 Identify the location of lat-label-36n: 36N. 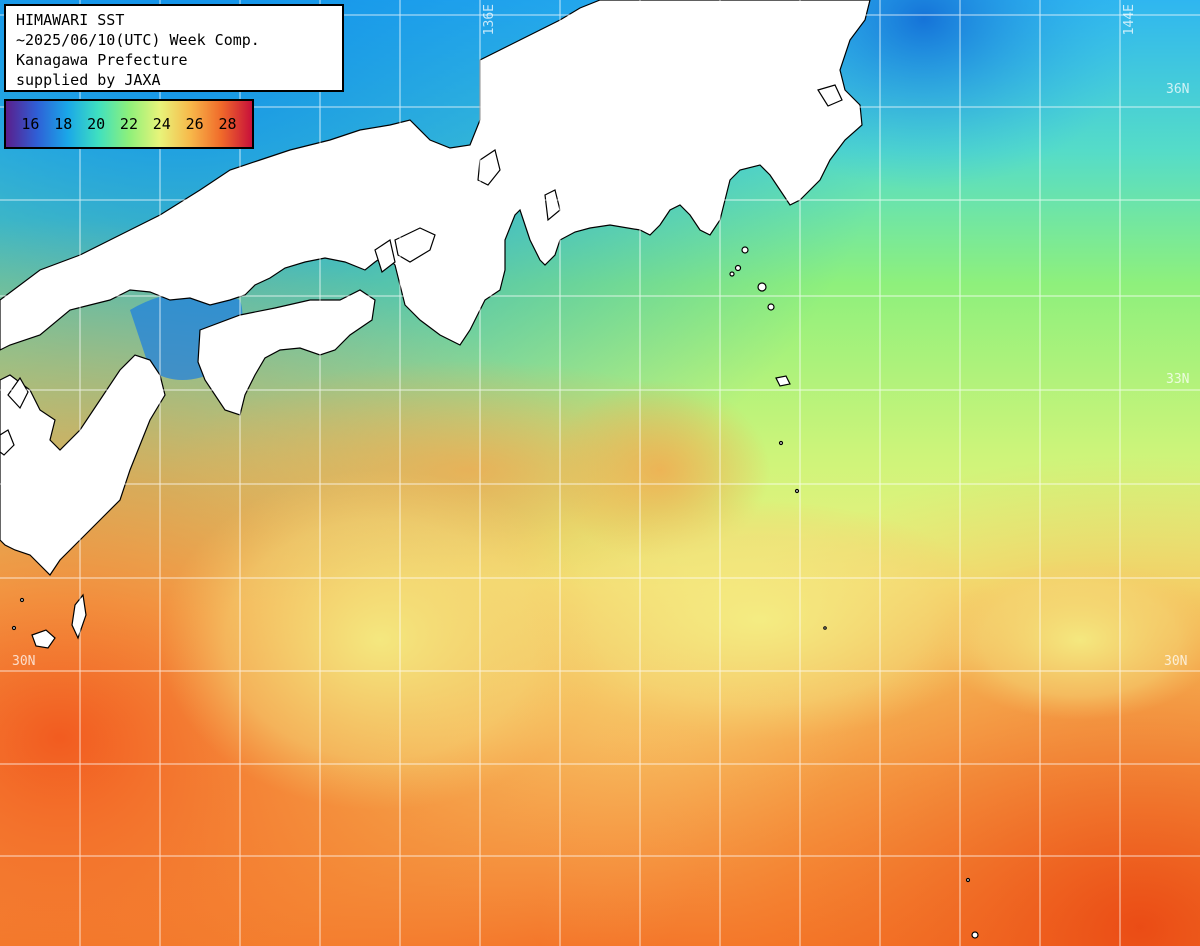
(1178, 89).